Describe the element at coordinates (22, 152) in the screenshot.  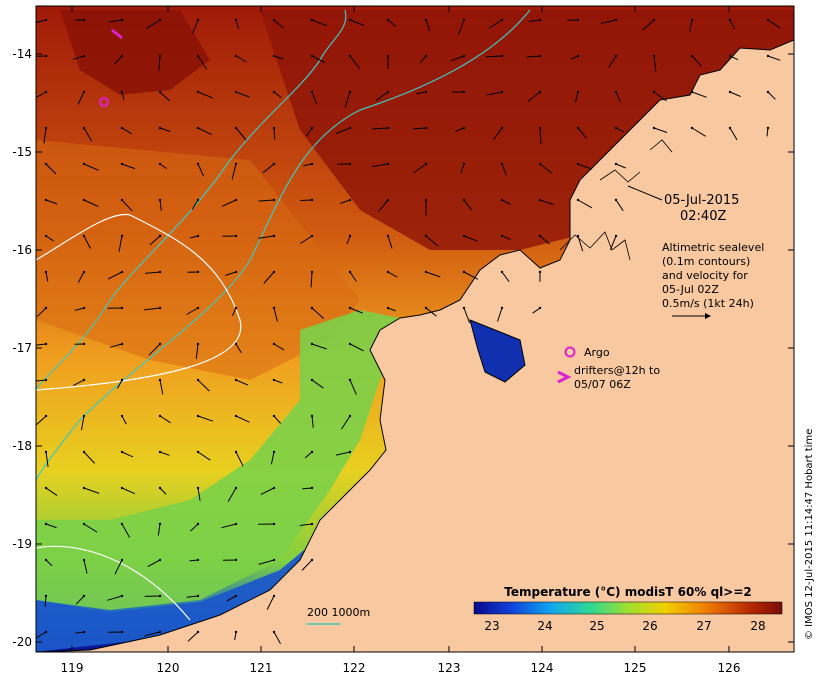
I see `lat-tick-label: -15` at that location.